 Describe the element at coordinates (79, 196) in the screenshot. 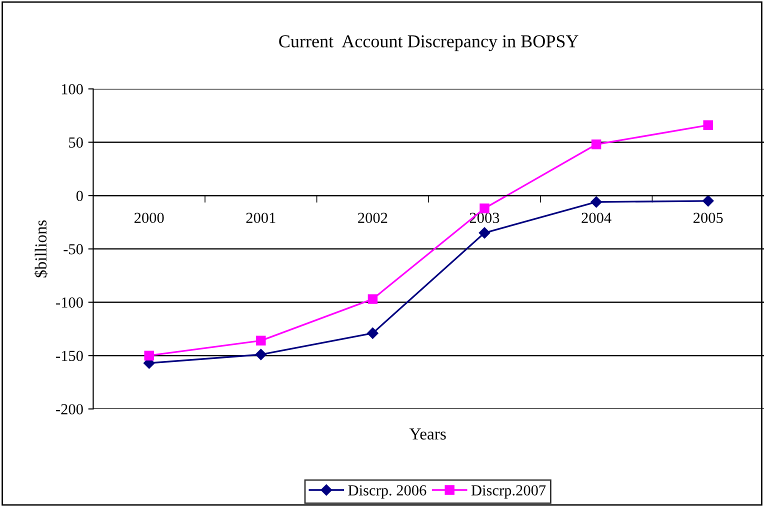

I see `y-tick-label: 0` at that location.